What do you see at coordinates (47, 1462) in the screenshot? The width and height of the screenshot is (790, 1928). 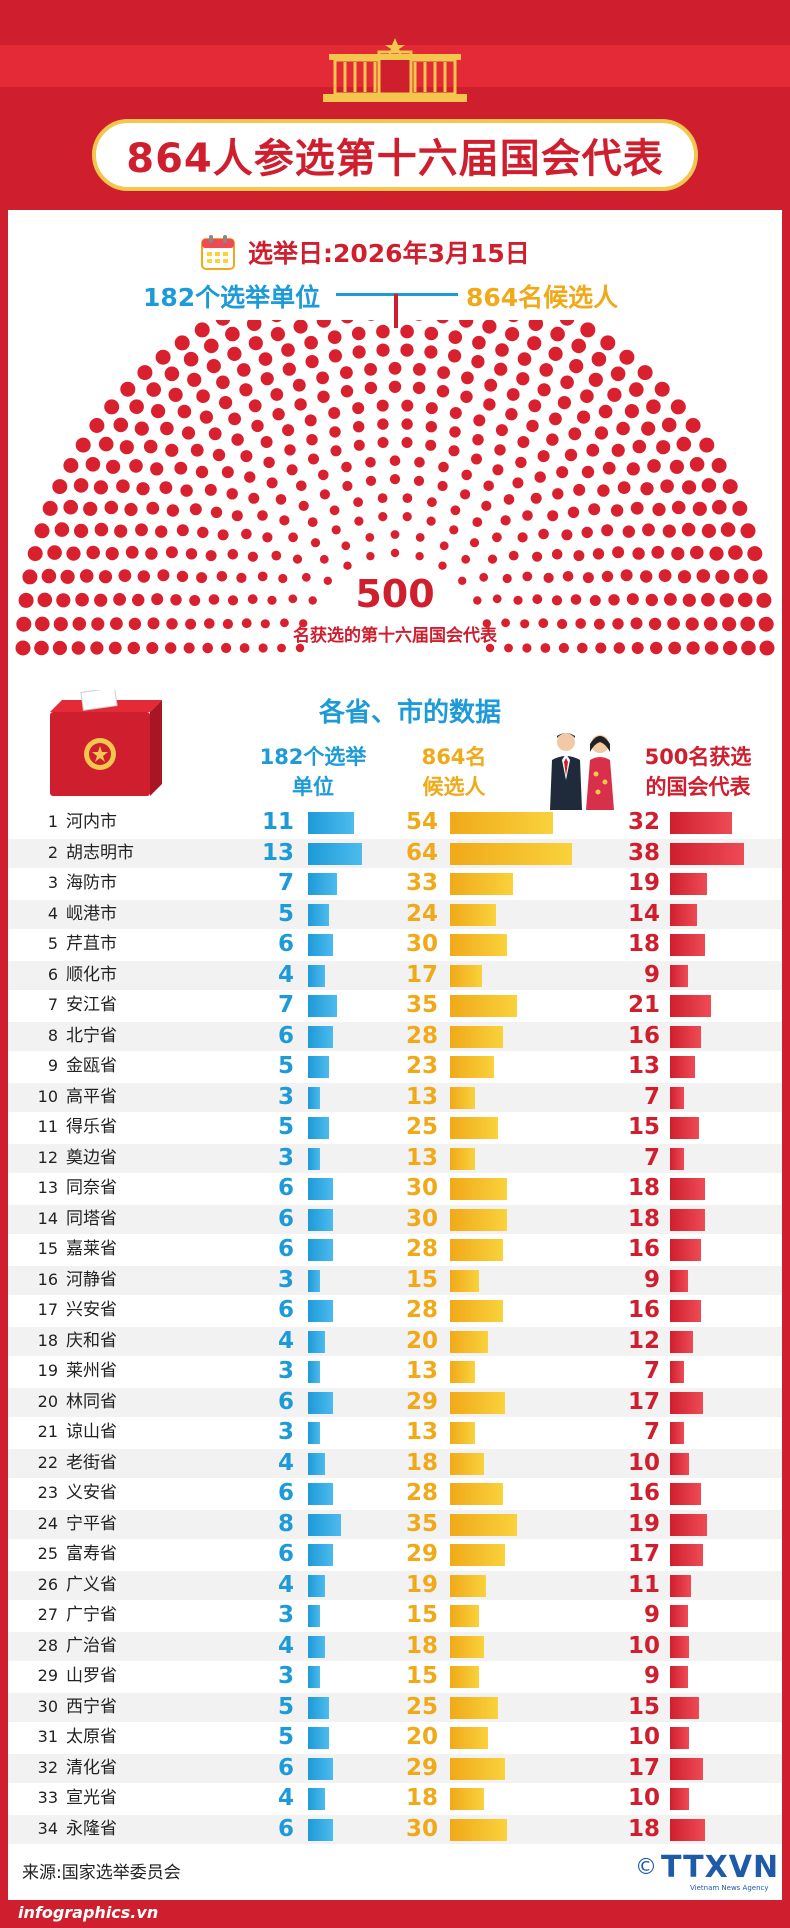 I see `row-index: 22` at bounding box center [47, 1462].